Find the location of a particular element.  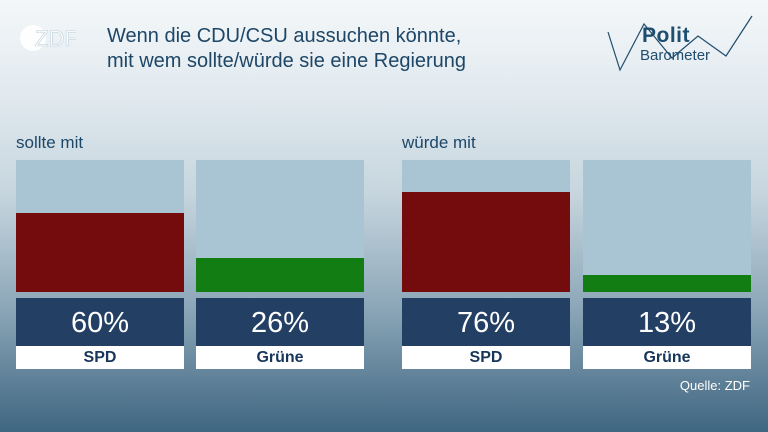

politbarometer-polit: Polit is located at coordinates (666, 35).